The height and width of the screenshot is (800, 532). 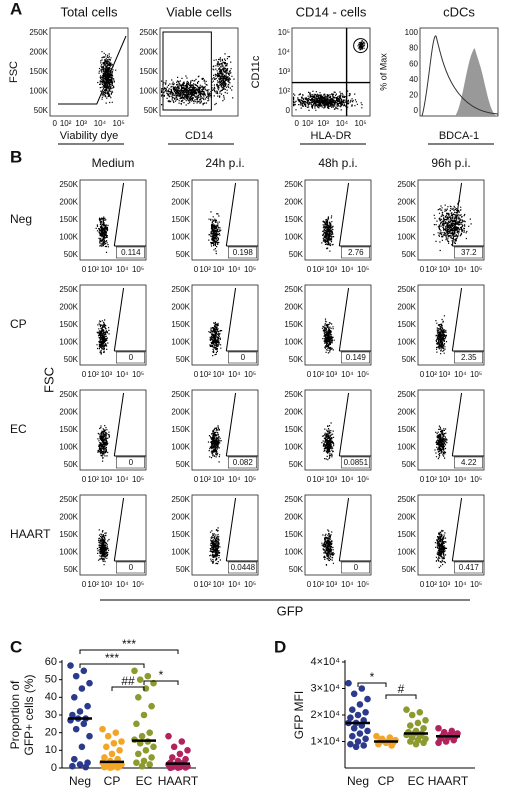 I want to click on histogram-fill, so click(x=476, y=82).